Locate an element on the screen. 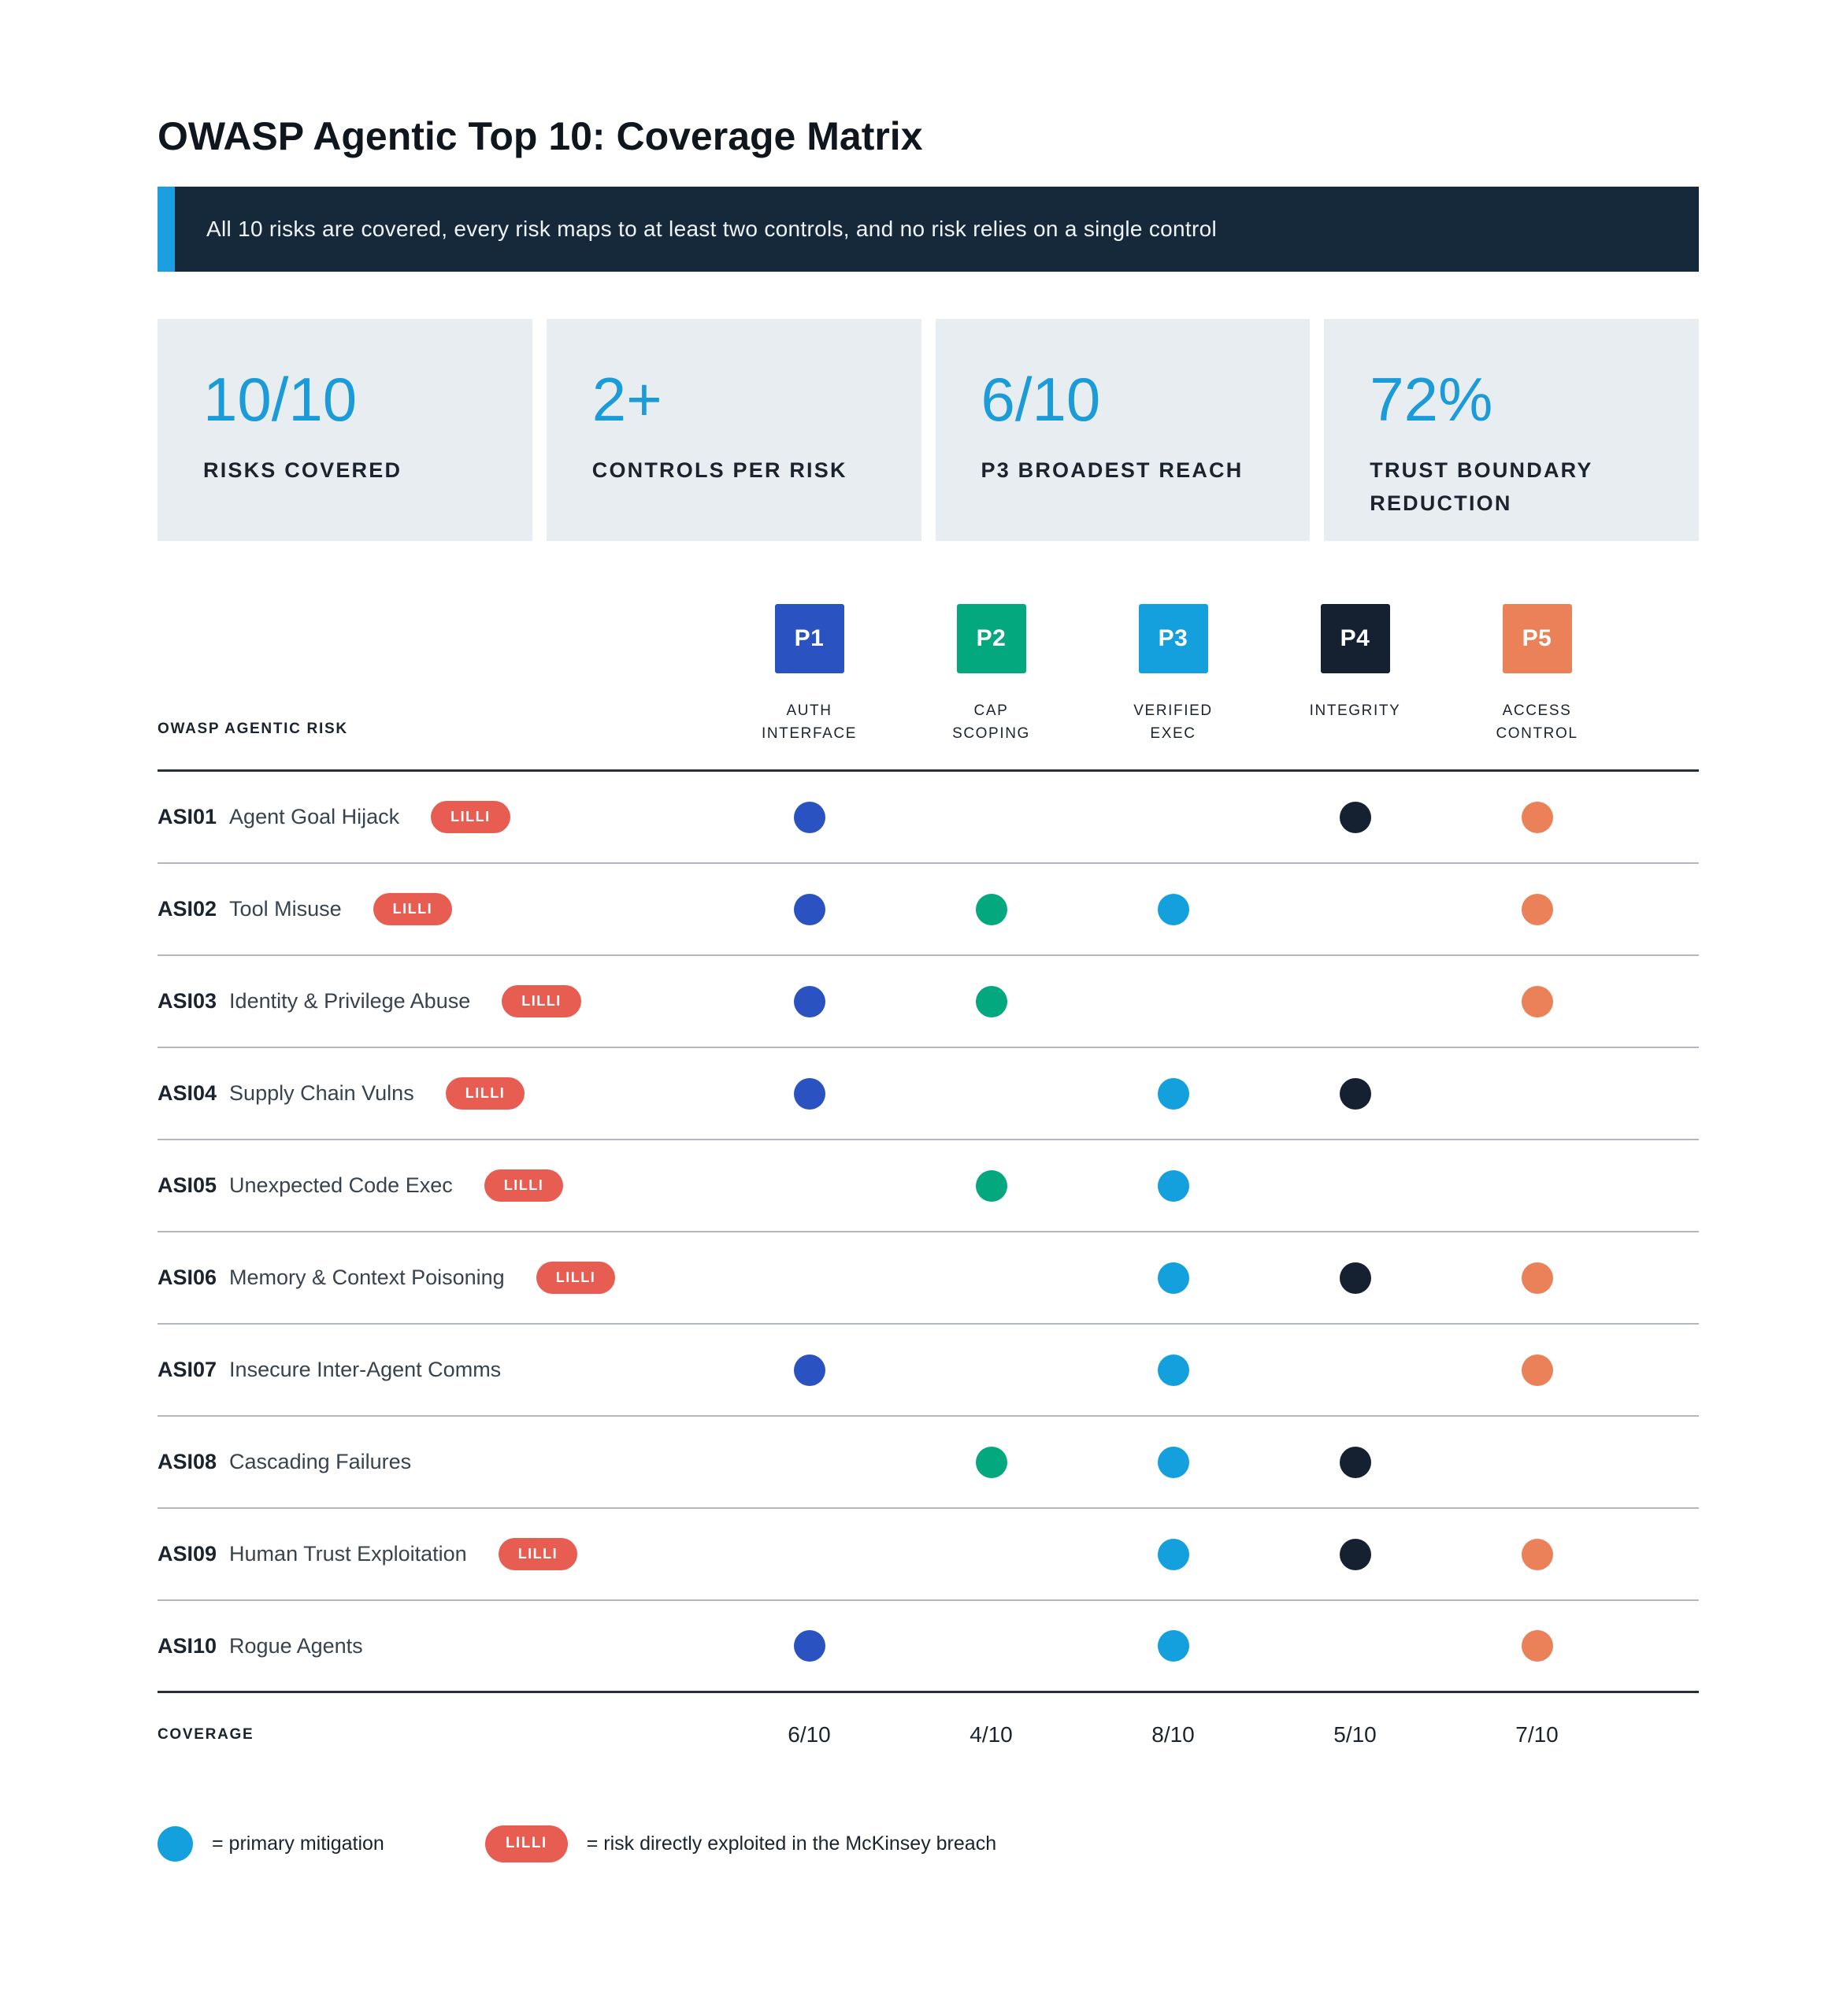 This screenshot has width=1839, height=2016. risk-code: ASI06 is located at coordinates (187, 1277).